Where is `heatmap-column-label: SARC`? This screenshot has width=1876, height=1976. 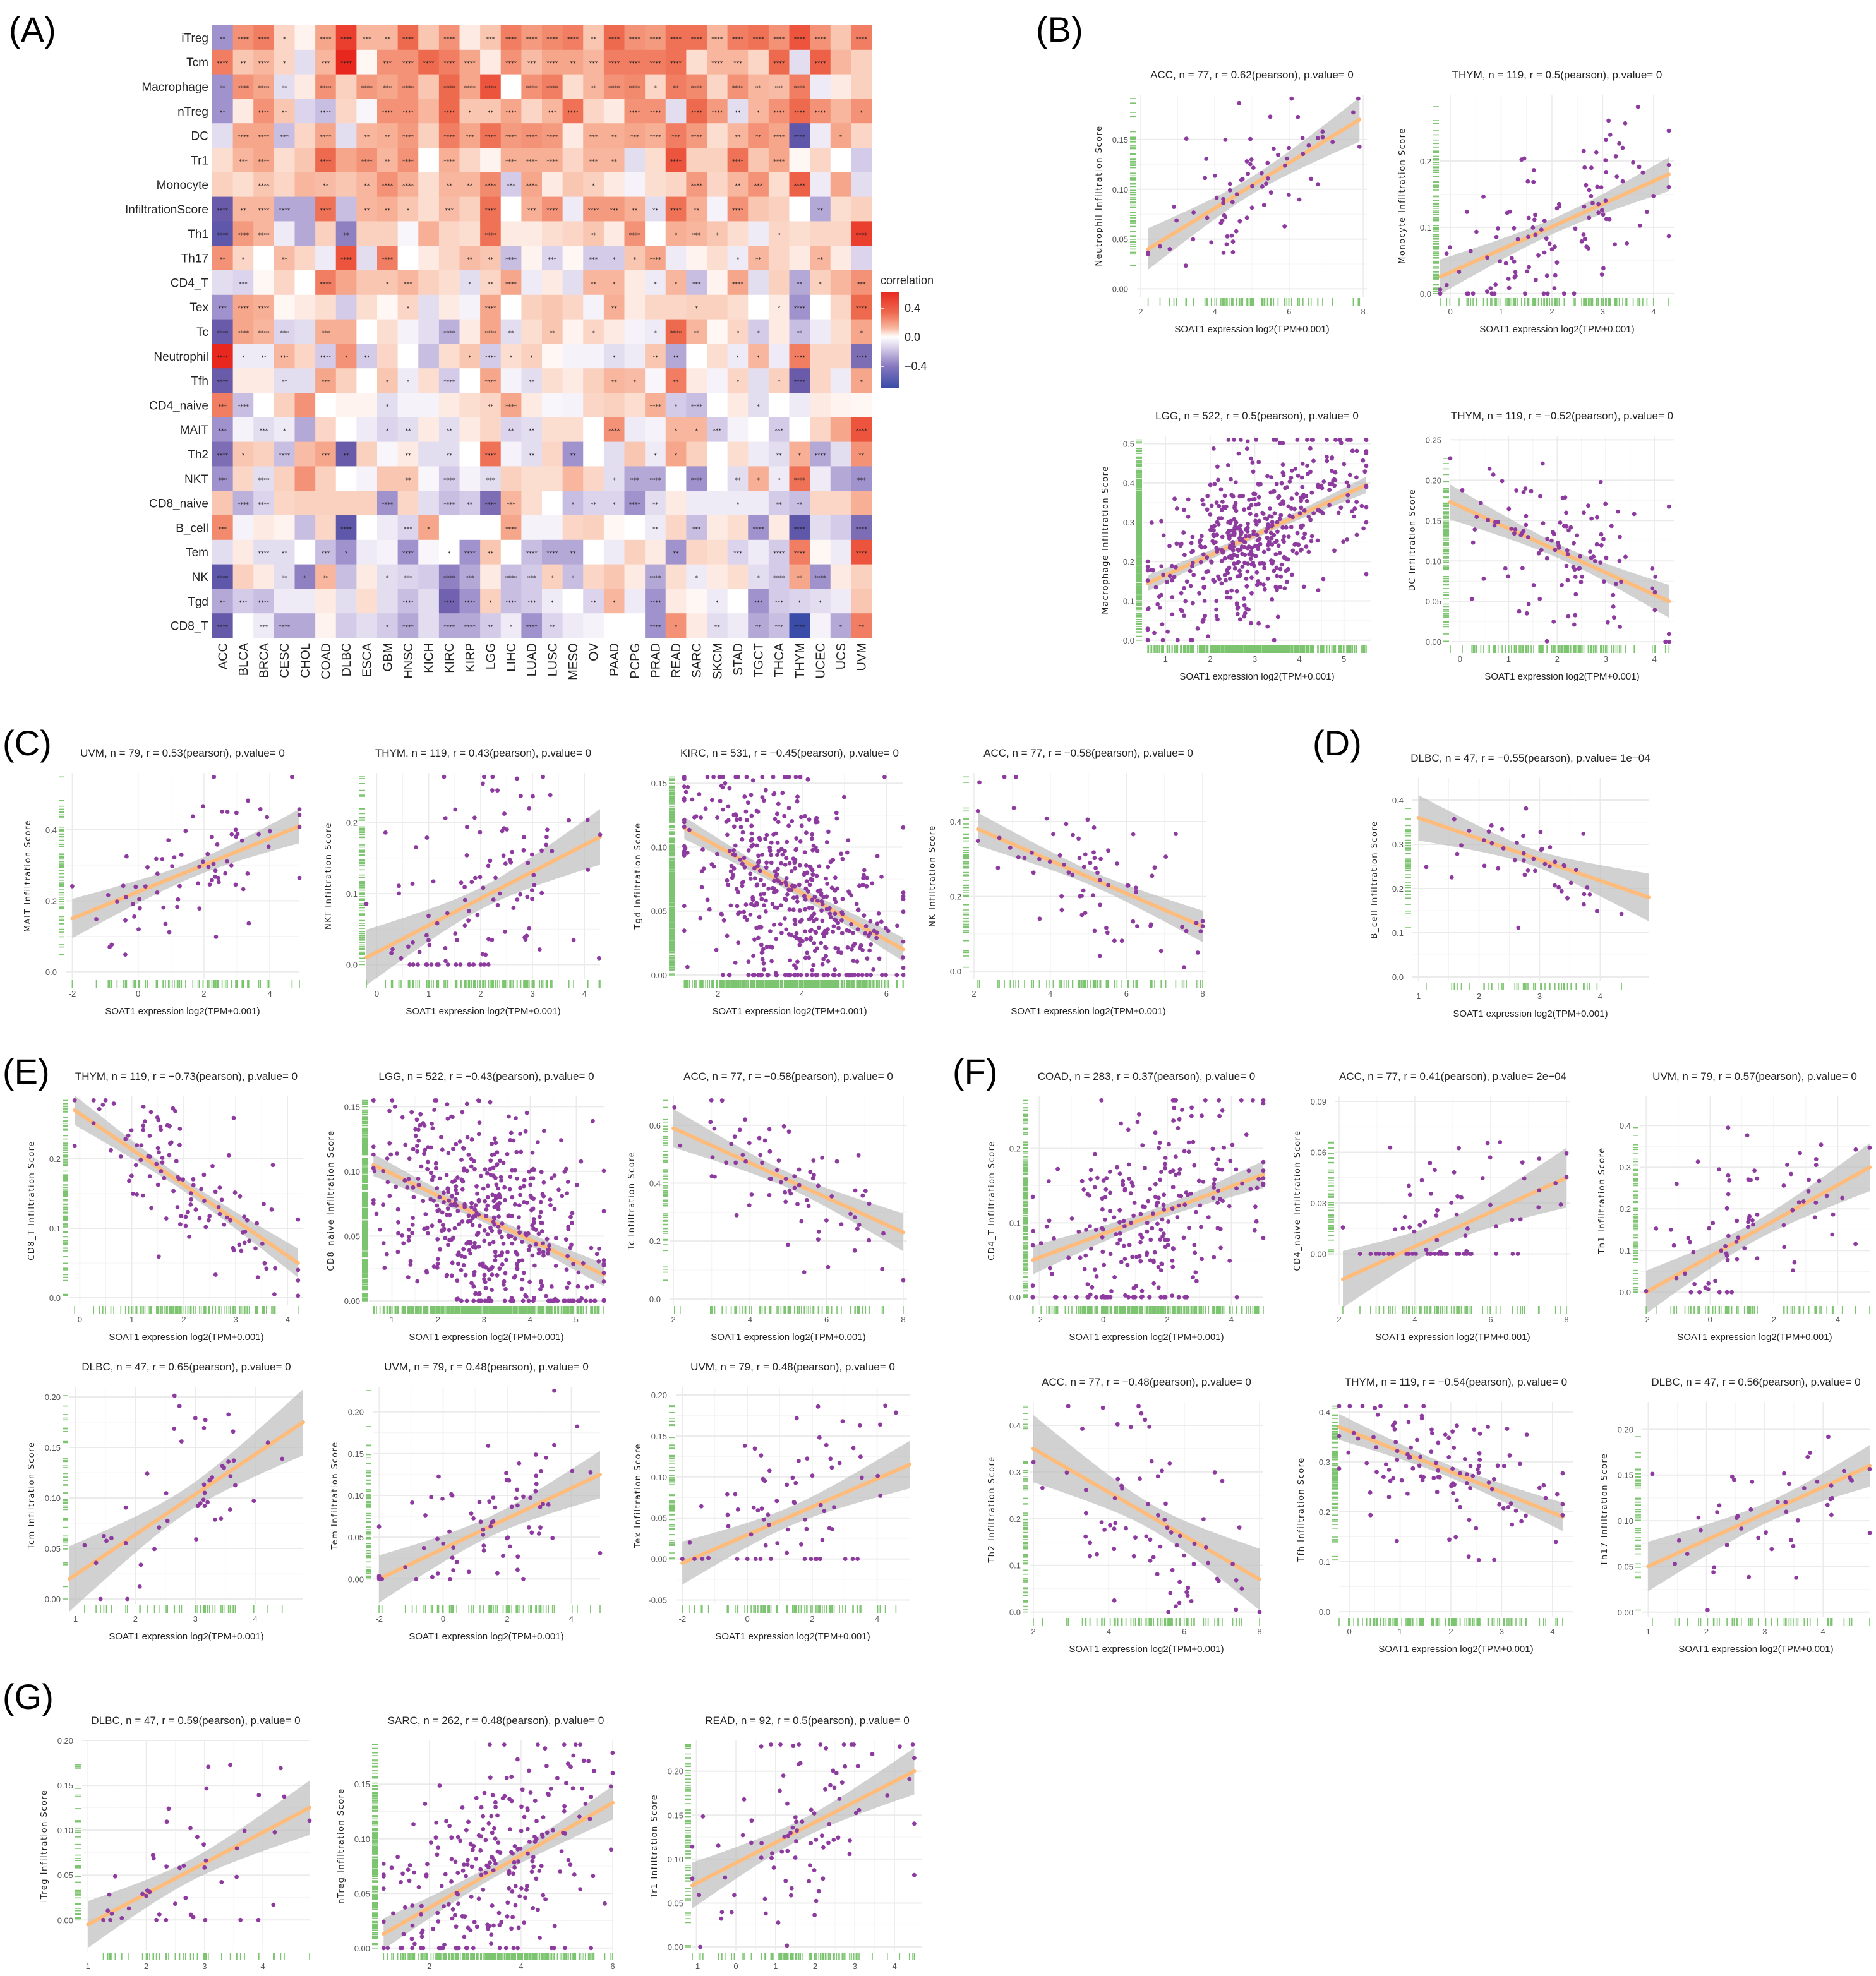
heatmap-column-label: SARC is located at coordinates (697, 660).